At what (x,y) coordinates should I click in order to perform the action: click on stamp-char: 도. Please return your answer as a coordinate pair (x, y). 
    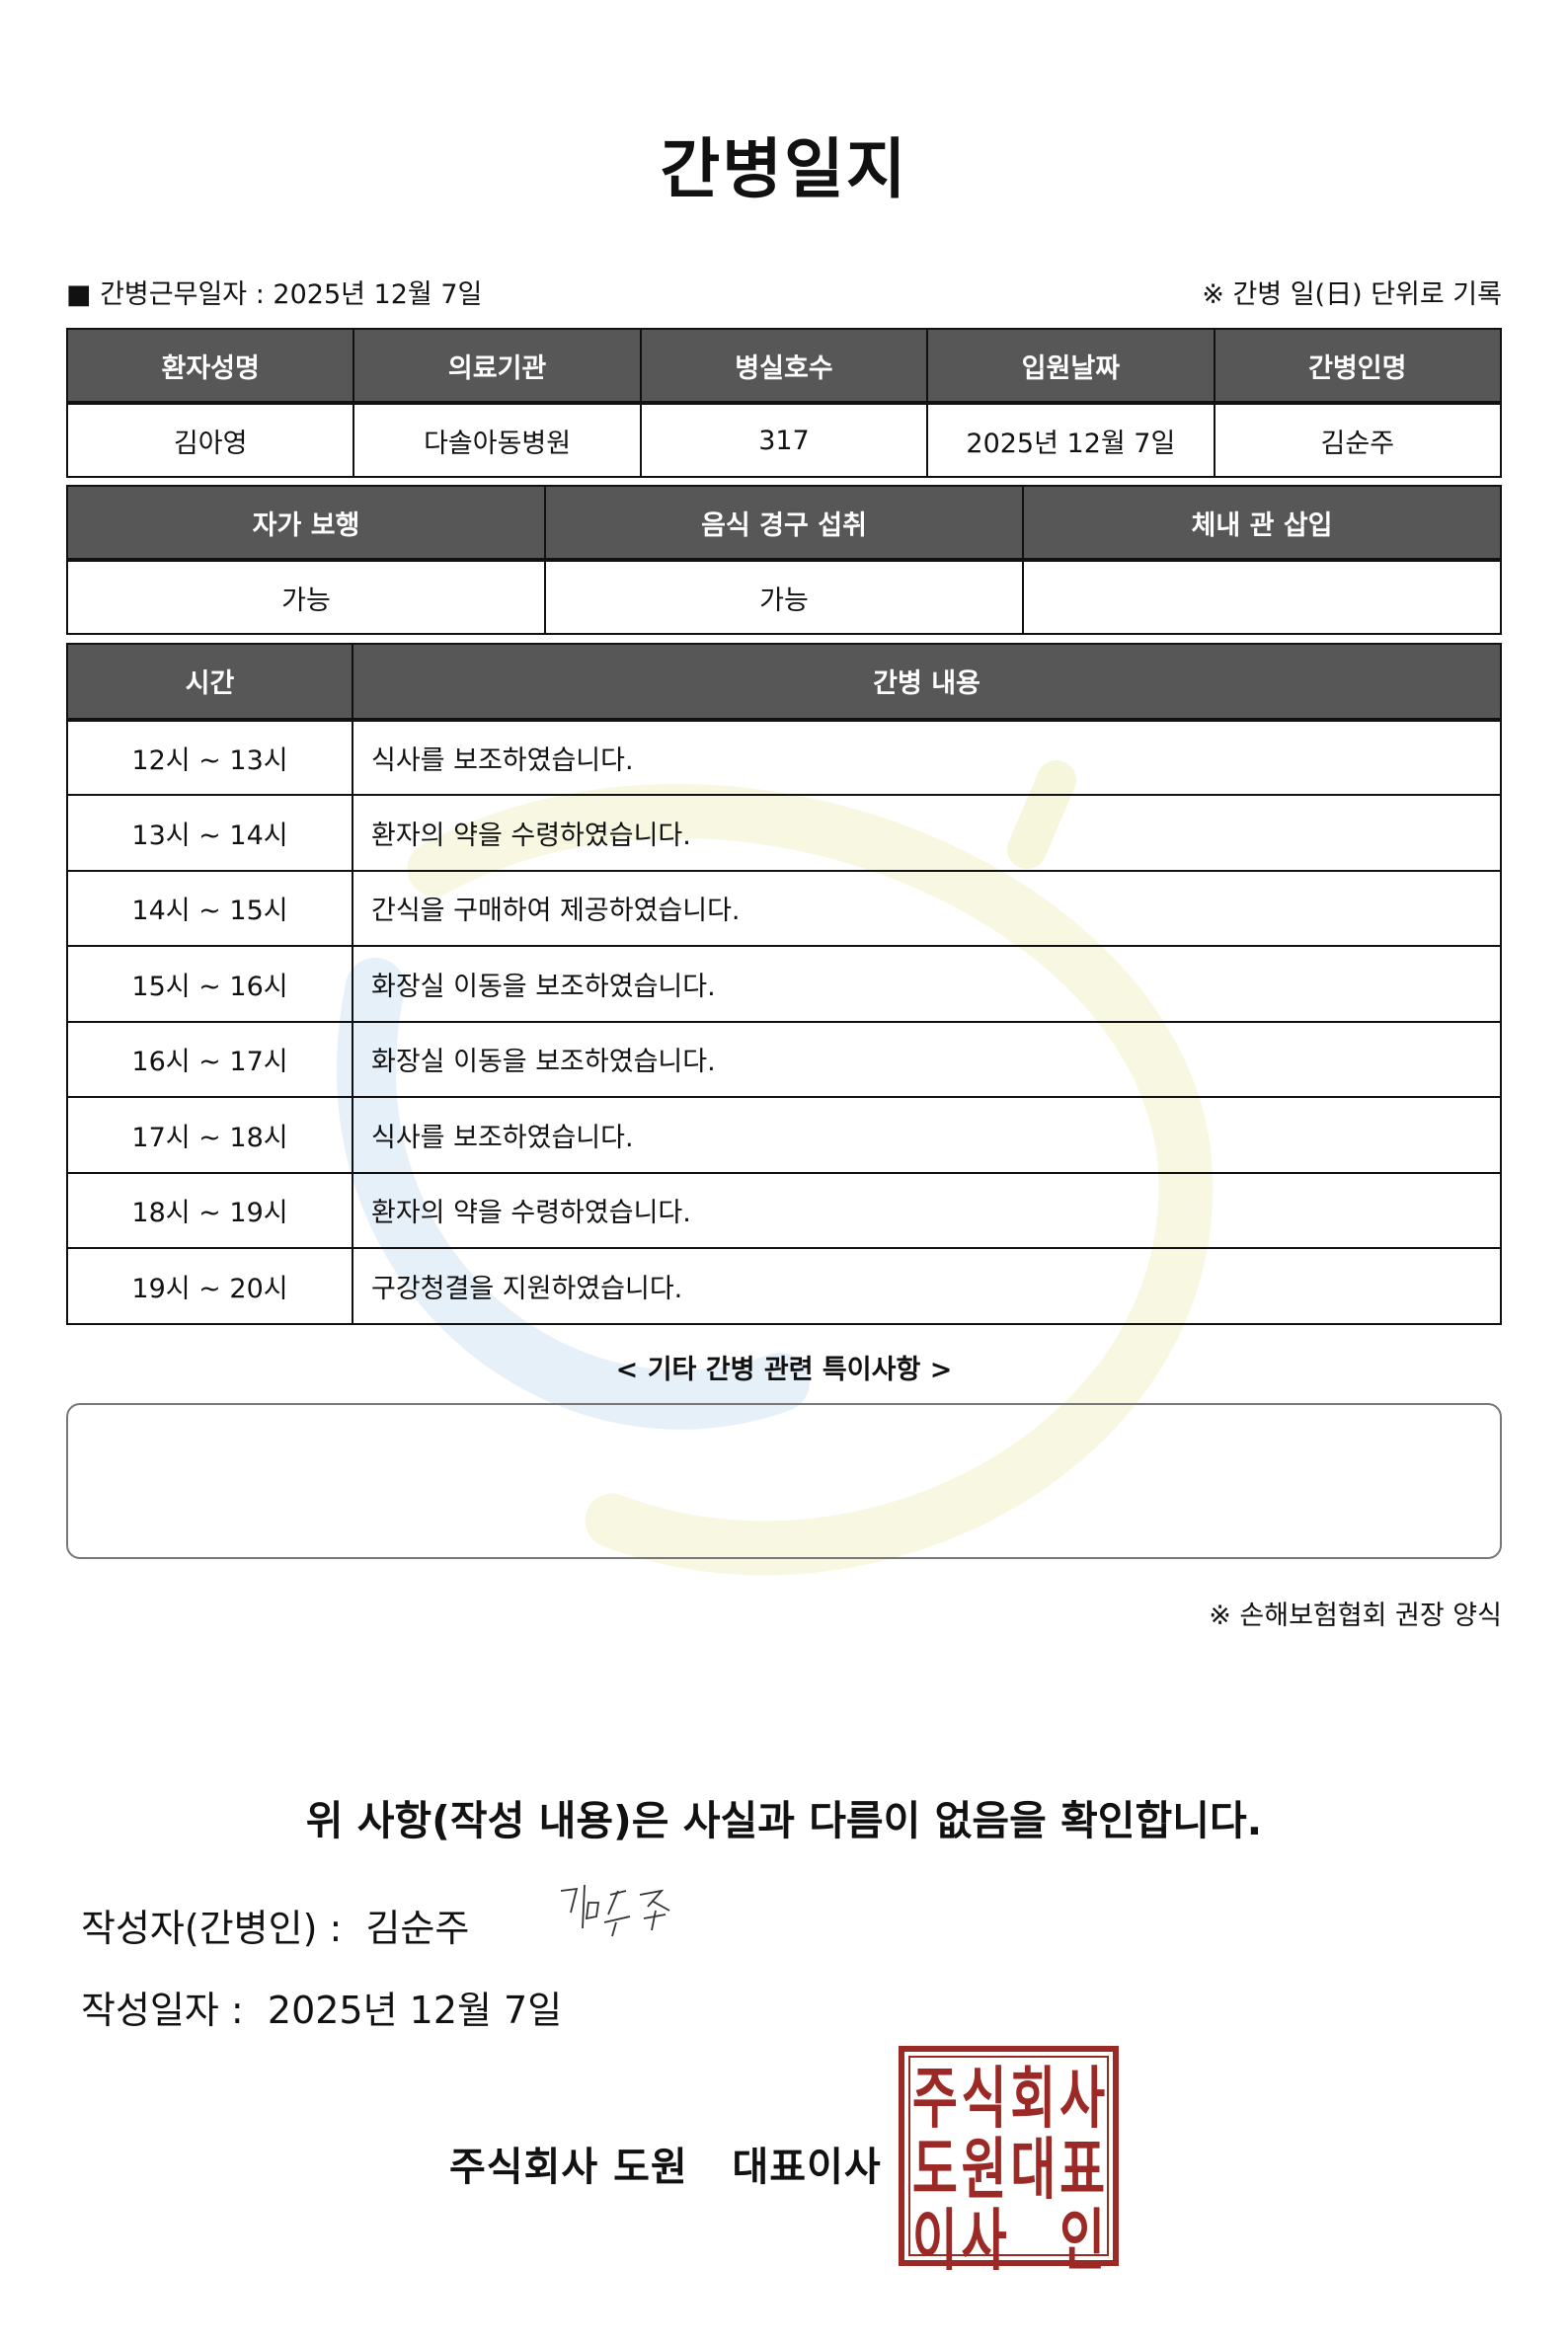
    Looking at the image, I should click on (935, 2170).